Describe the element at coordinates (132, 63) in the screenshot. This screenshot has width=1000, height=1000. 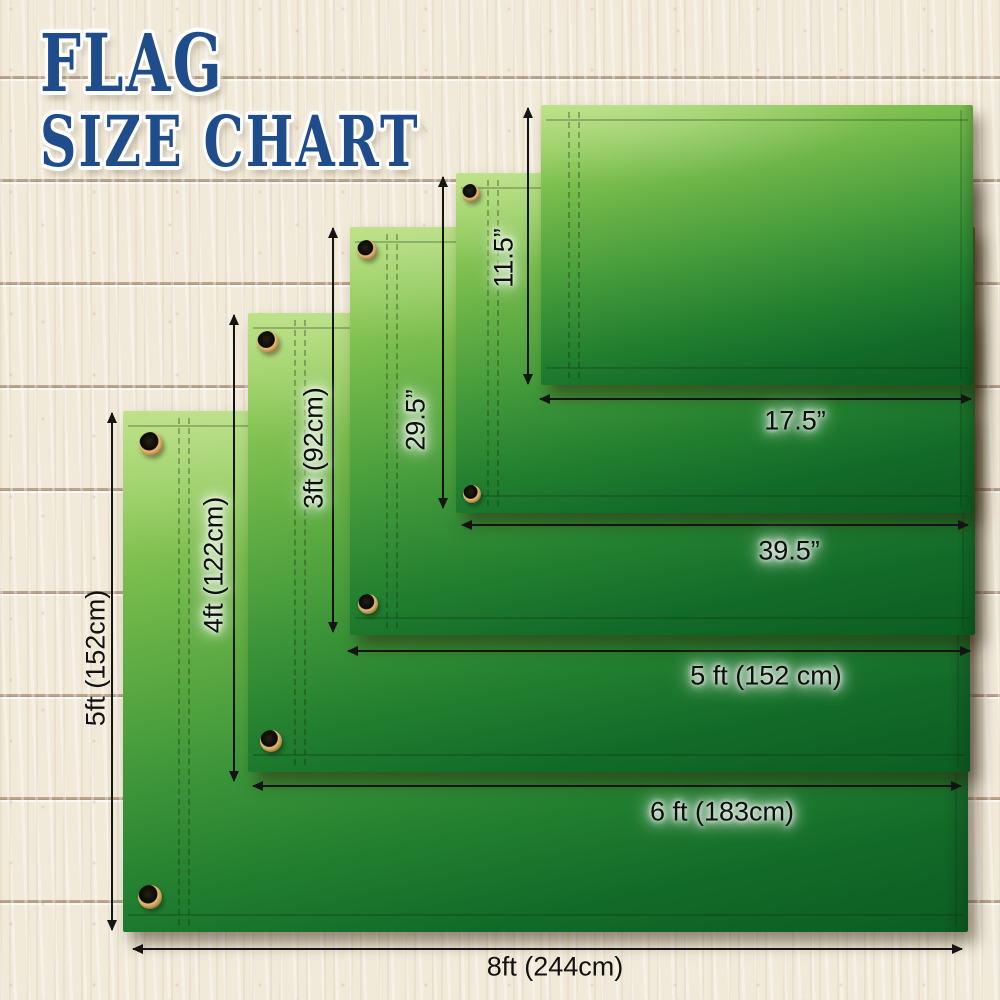
I see `page-title-line1: FLAG` at that location.